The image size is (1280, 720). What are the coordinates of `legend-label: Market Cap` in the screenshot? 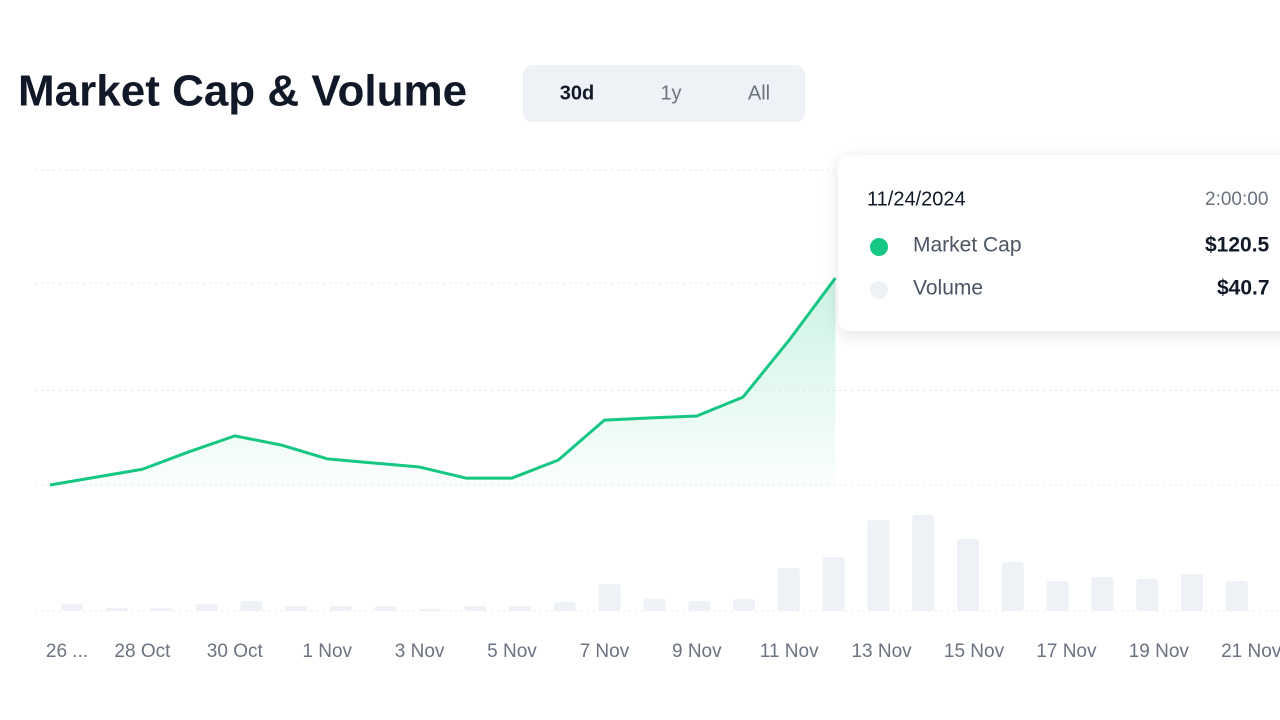 It's located at (967, 245).